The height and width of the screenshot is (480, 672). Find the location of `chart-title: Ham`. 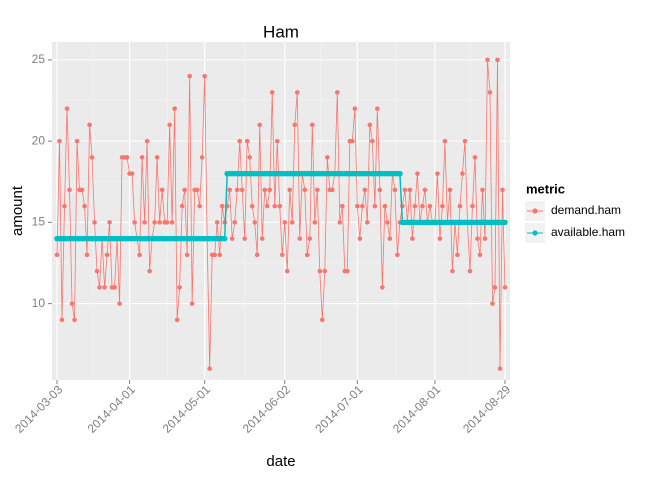

chart-title: Ham is located at coordinates (281, 31).